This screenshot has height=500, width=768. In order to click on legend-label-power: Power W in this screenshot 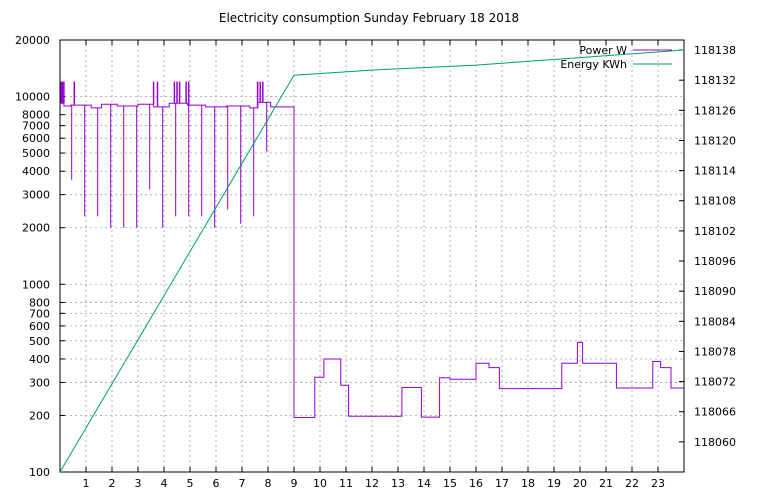, I will do `click(603, 50)`.